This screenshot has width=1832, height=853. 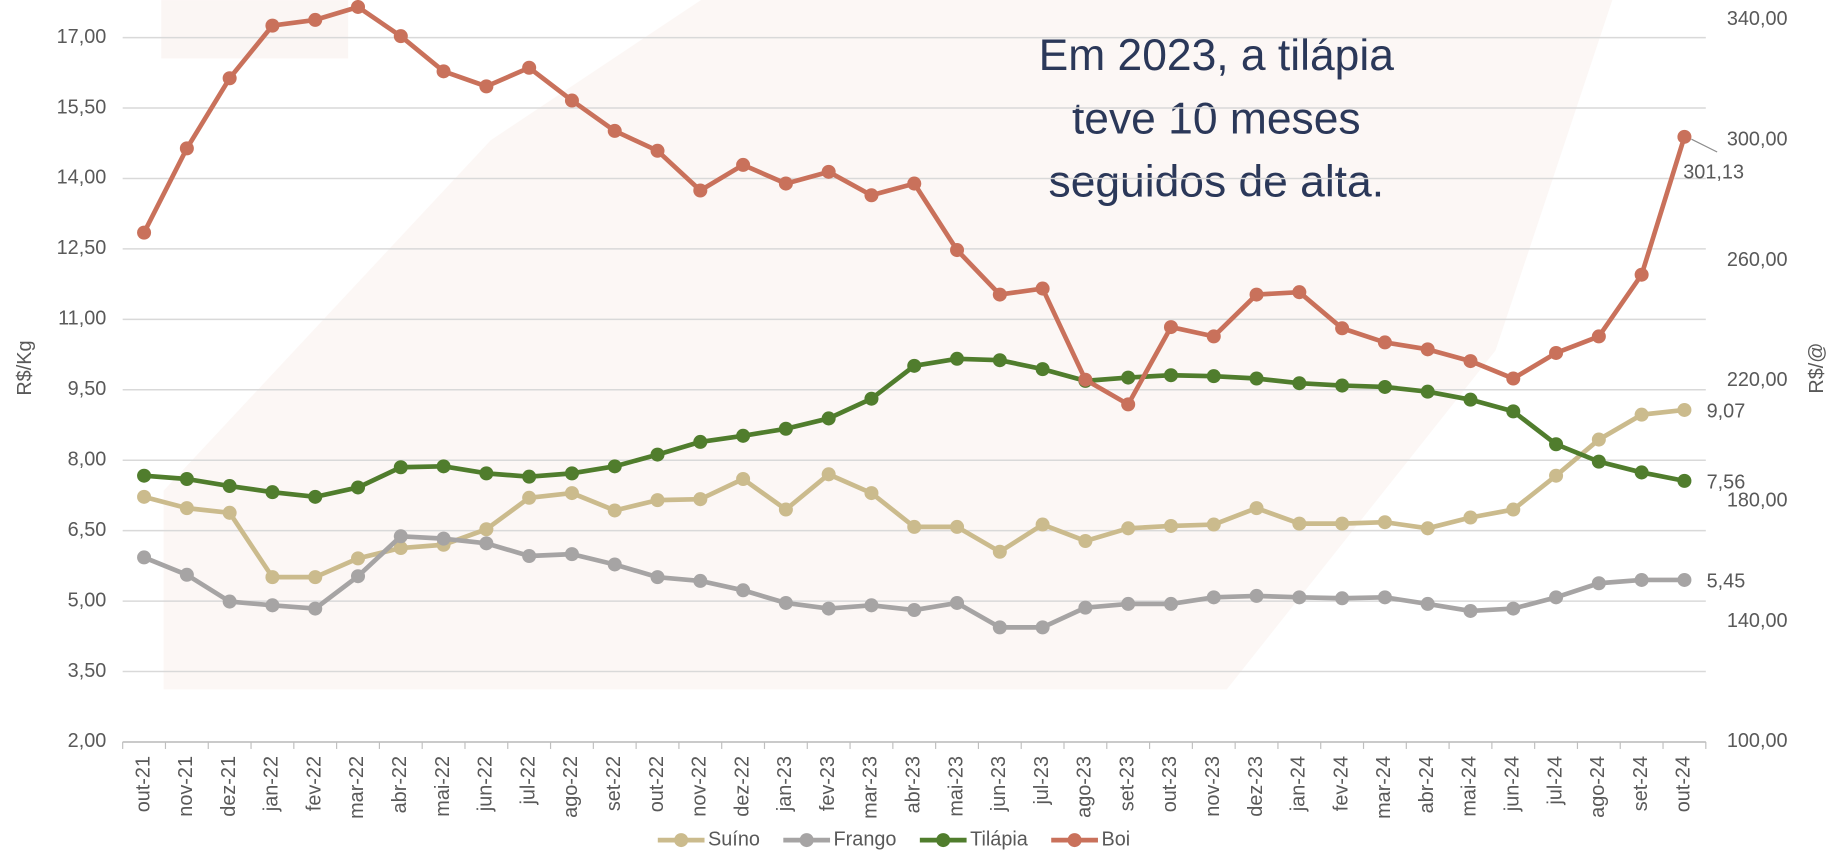 I want to click on y-tick-label: 2,00, so click(x=87, y=741).